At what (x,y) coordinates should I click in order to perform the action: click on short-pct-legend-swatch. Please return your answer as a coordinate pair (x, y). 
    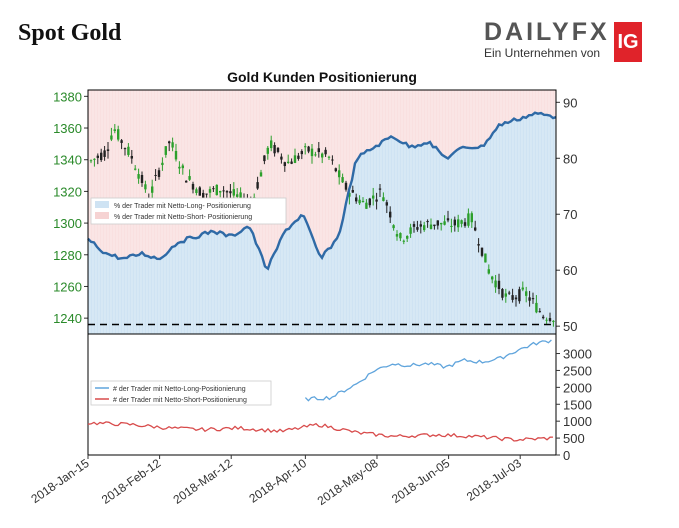
    Looking at the image, I should click on (102, 215).